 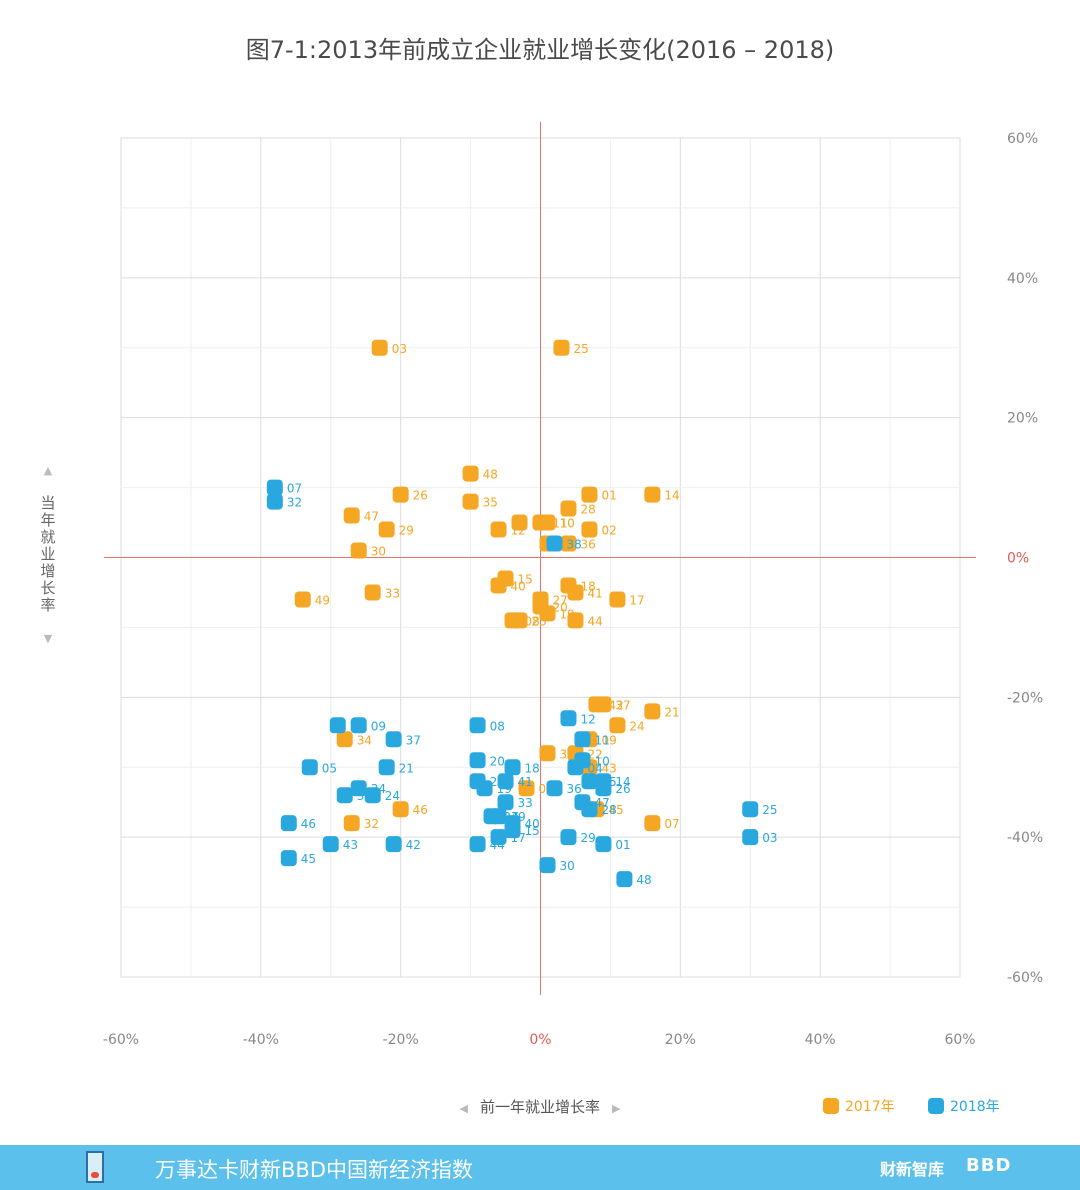 I want to click on data-point-label: 44, so click(x=497, y=845).